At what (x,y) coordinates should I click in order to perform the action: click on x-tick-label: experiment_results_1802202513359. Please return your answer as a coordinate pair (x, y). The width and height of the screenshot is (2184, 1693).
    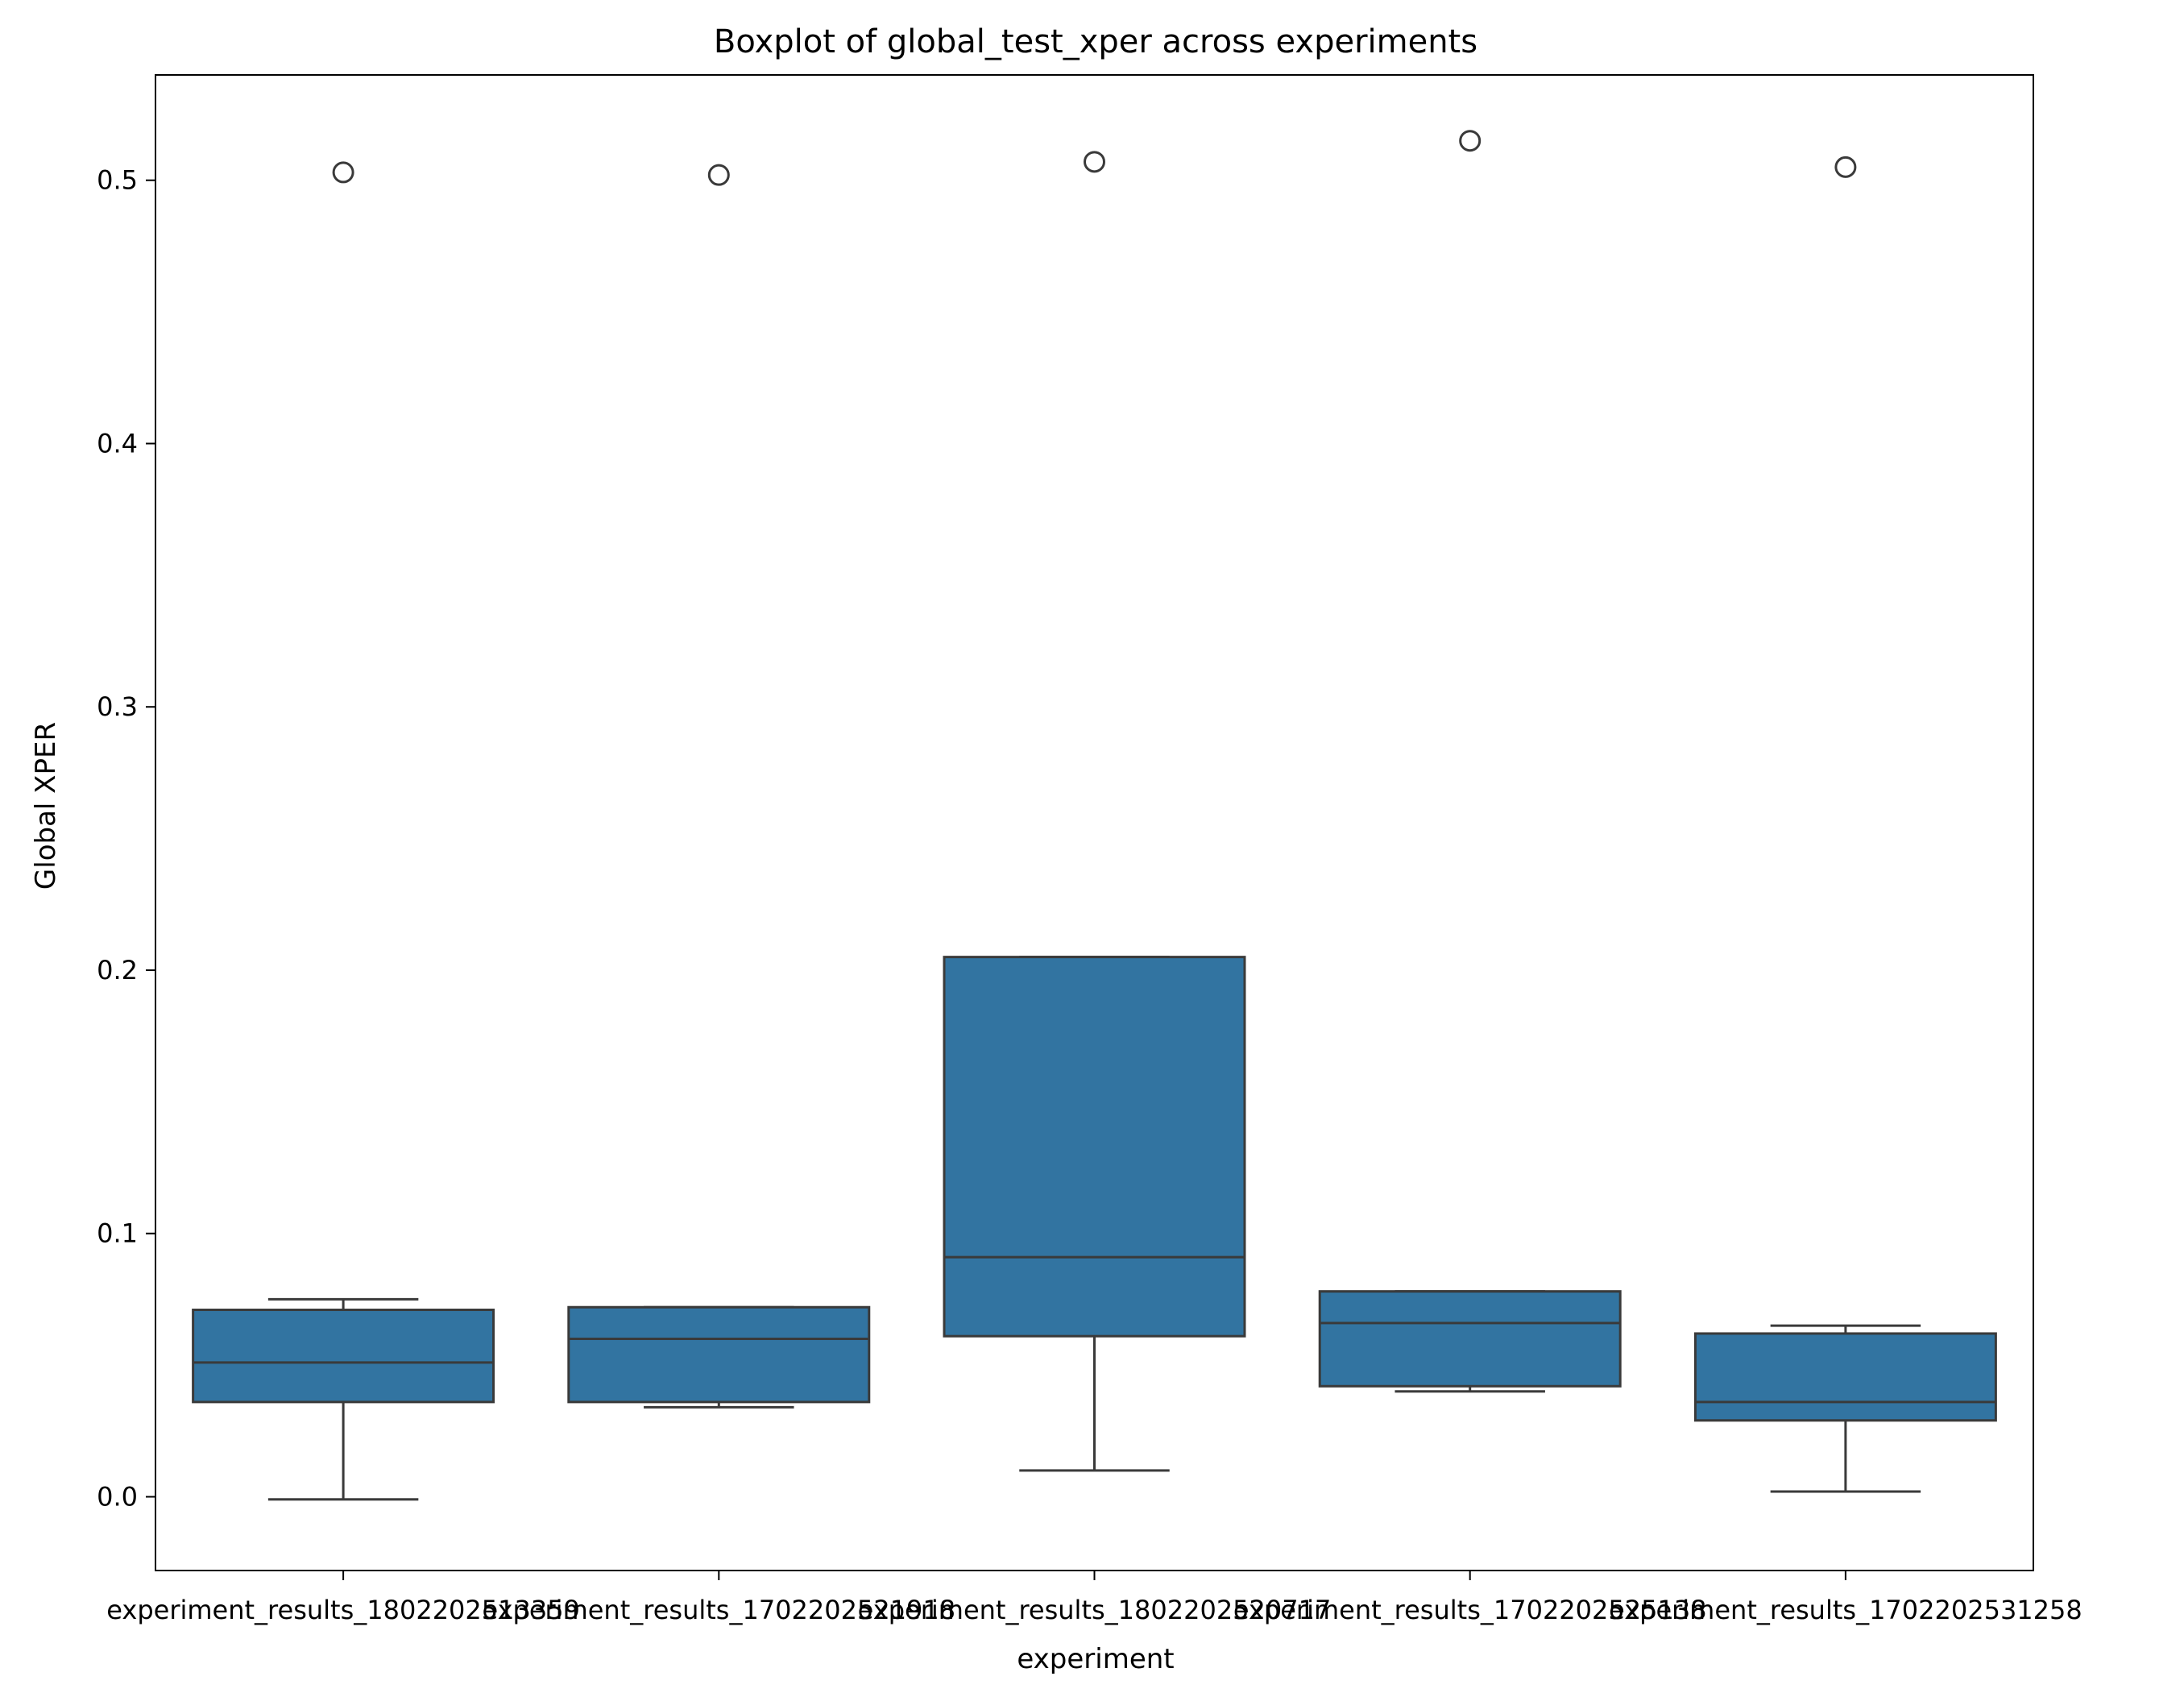
    Looking at the image, I should click on (343, 1610).